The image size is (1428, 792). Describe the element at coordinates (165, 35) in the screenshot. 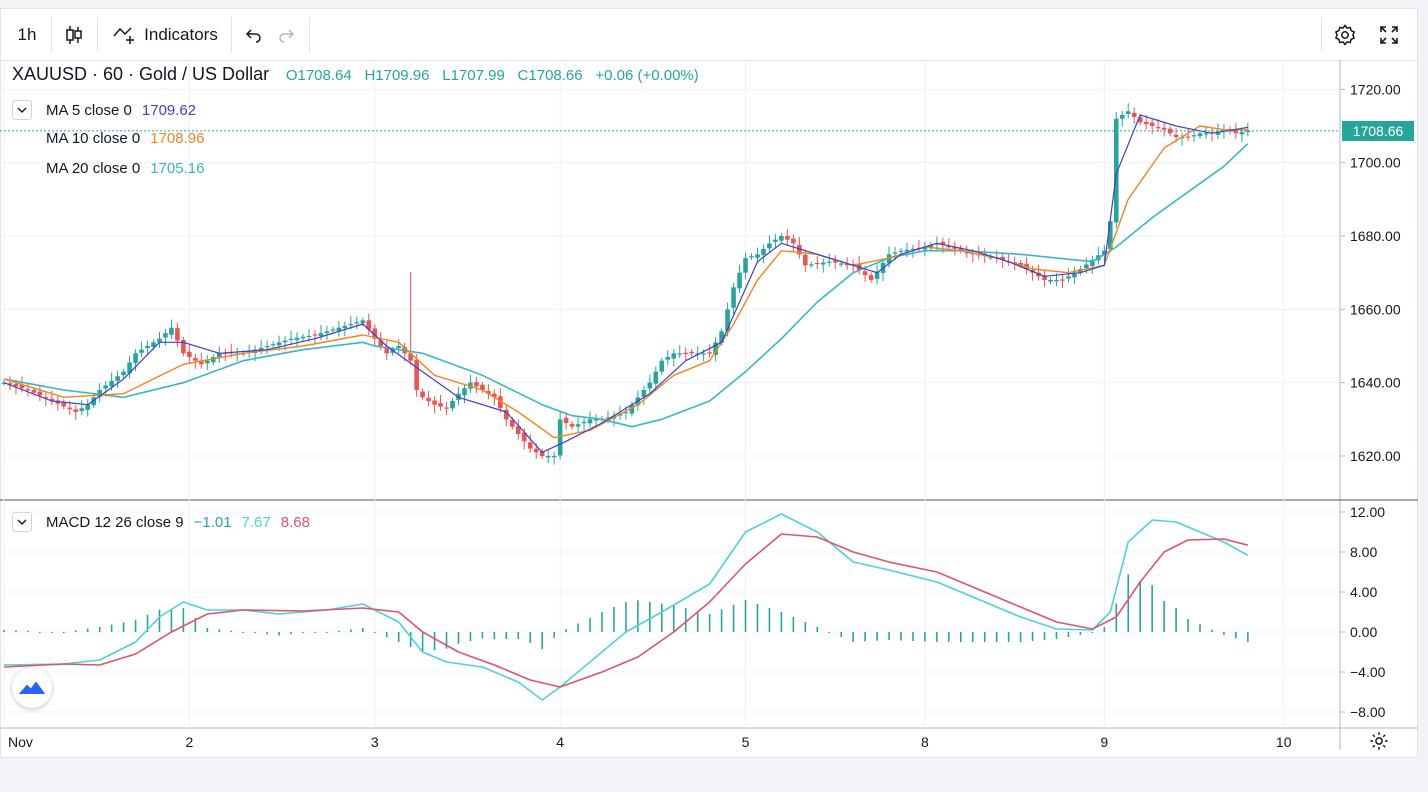

I see `indicators-button: Indicators` at that location.